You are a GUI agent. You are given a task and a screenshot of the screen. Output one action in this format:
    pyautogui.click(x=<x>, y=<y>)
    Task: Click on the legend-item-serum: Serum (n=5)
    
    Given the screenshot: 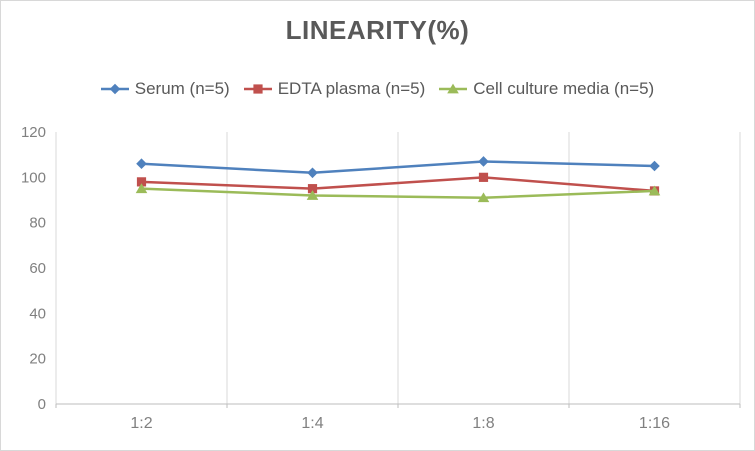 What is the action you would take?
    pyautogui.click(x=165, y=89)
    